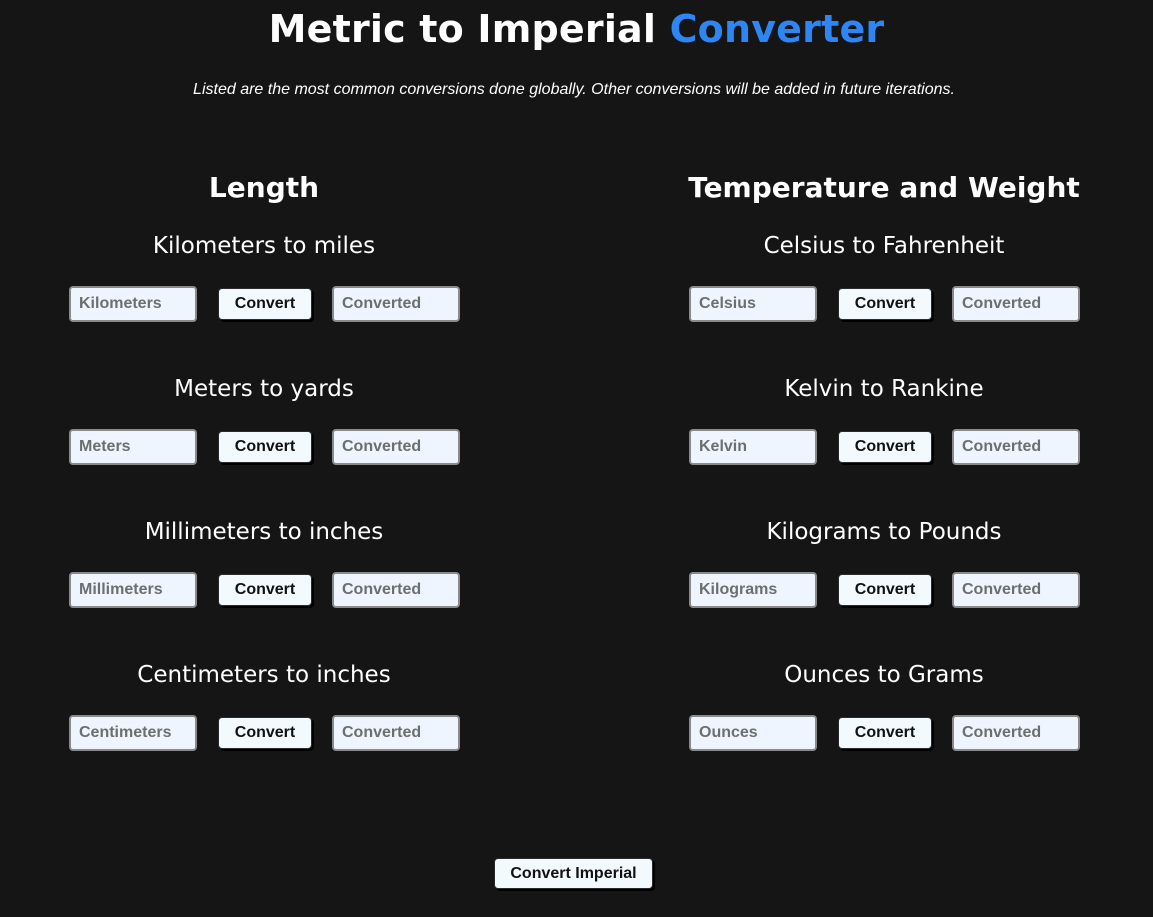 The width and height of the screenshot is (1153, 917). Describe the element at coordinates (753, 304) in the screenshot. I see `celsius-input` at that location.